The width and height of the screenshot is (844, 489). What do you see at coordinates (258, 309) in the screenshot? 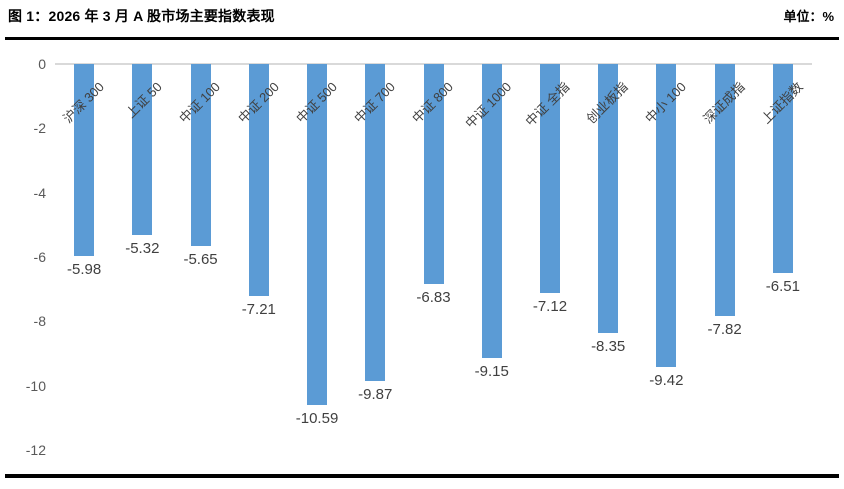
I see `bar-value-label: -7.21` at bounding box center [258, 309].